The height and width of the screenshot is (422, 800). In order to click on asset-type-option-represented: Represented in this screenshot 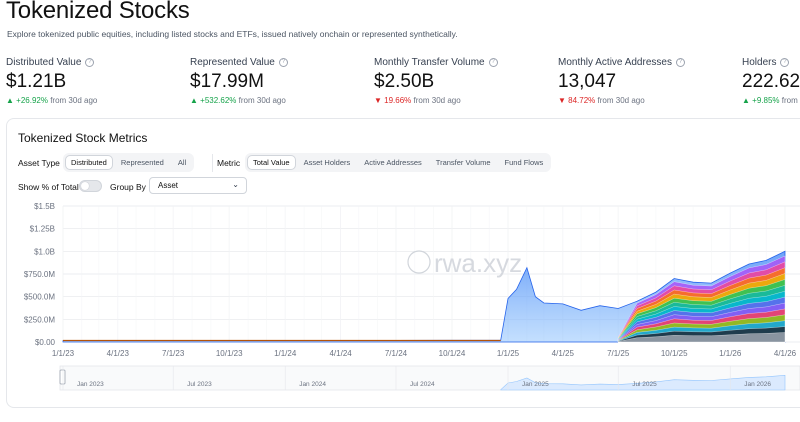, I will do `click(142, 162)`.